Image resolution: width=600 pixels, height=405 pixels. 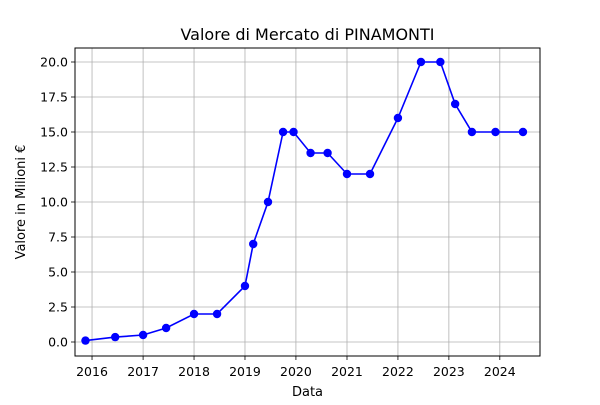 What do you see at coordinates (307, 392) in the screenshot?
I see `x-axis-label: Data` at bounding box center [307, 392].